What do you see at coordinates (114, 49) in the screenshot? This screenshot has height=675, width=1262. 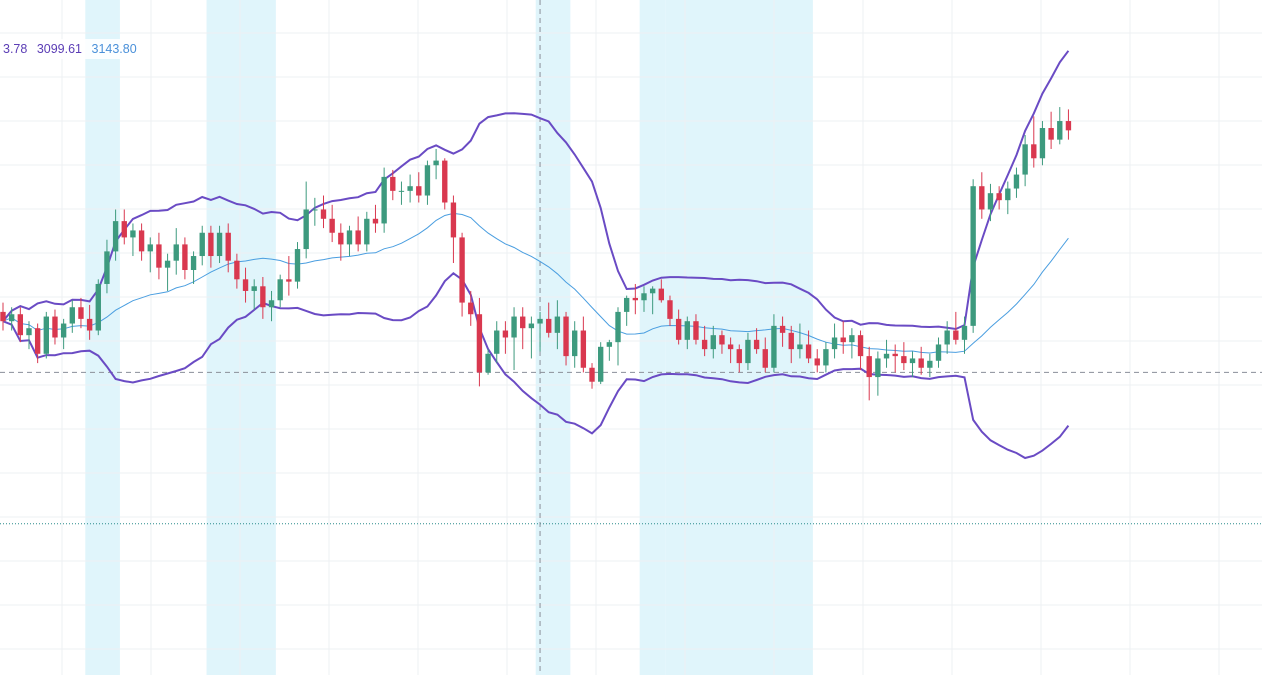 I see `legend-basis-value: 3143.80` at bounding box center [114, 49].